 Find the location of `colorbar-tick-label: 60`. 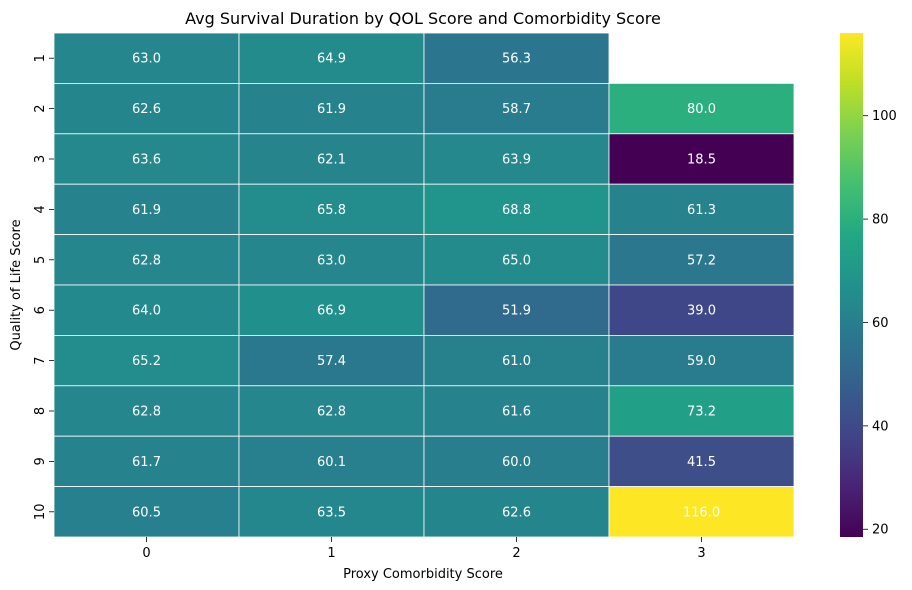

colorbar-tick-label: 60 is located at coordinates (880, 323).